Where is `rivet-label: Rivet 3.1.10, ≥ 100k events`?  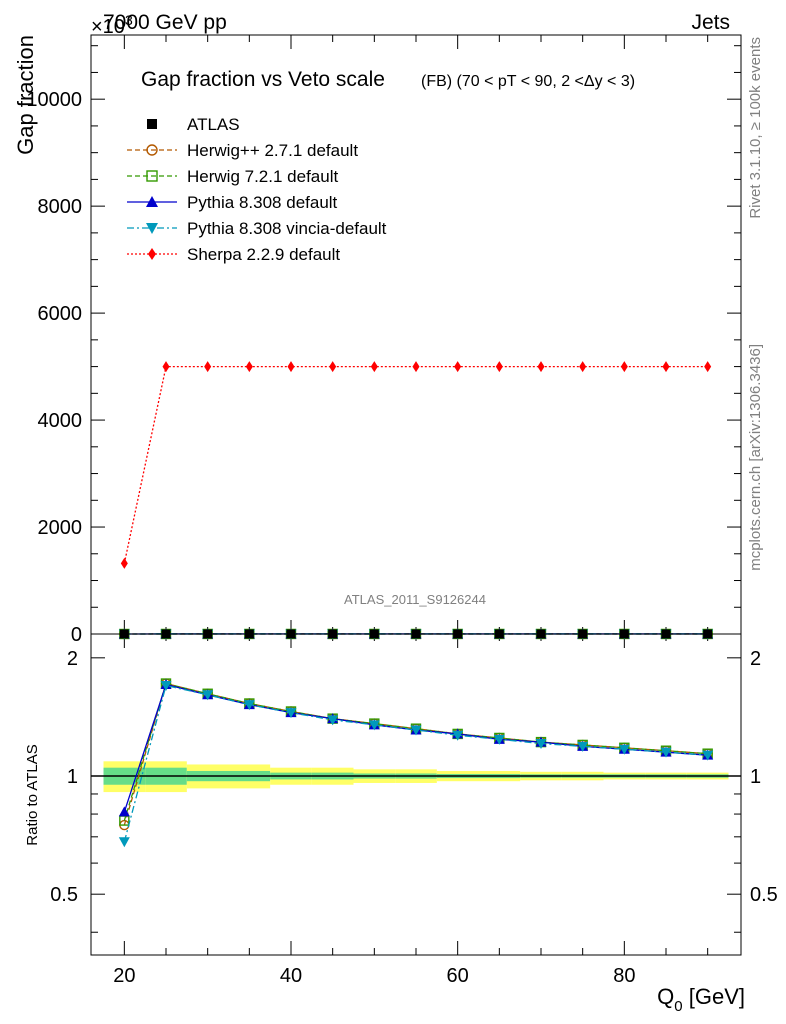 rivet-label: Rivet 3.1.10, ≥ 100k events is located at coordinates (755, 128).